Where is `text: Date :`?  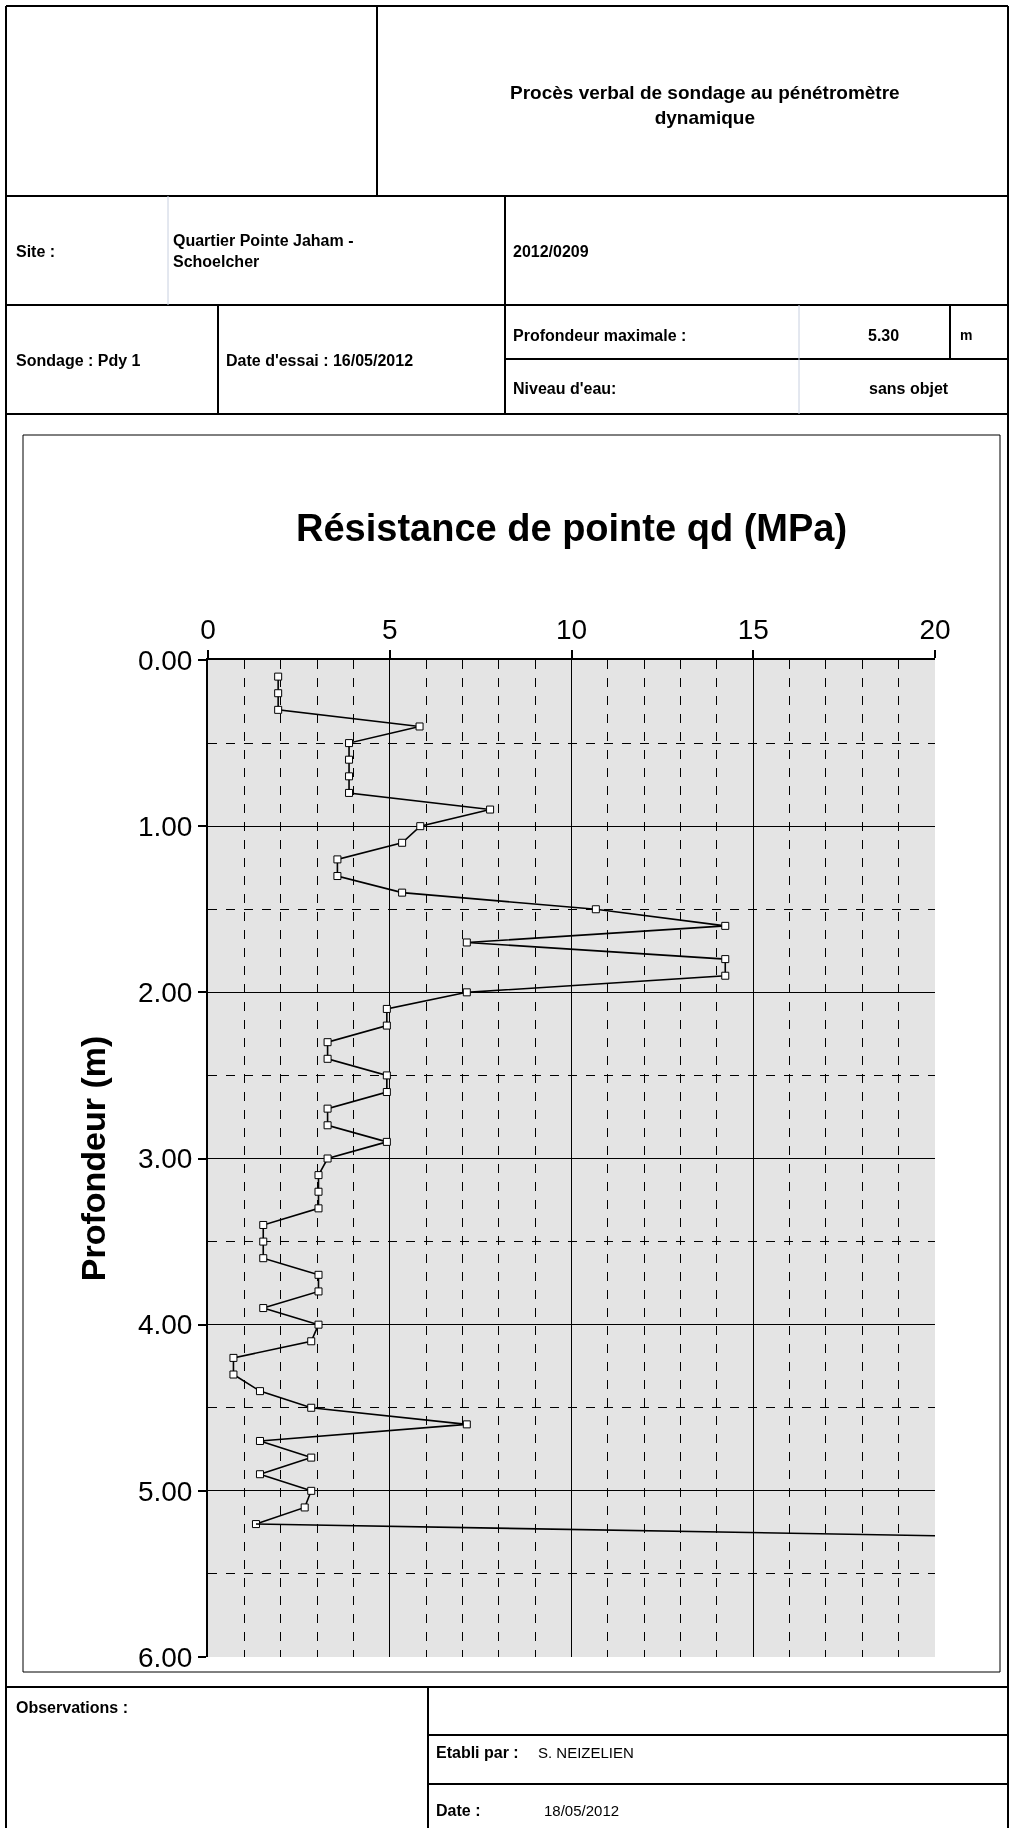
text: Date : is located at coordinates (458, 1810).